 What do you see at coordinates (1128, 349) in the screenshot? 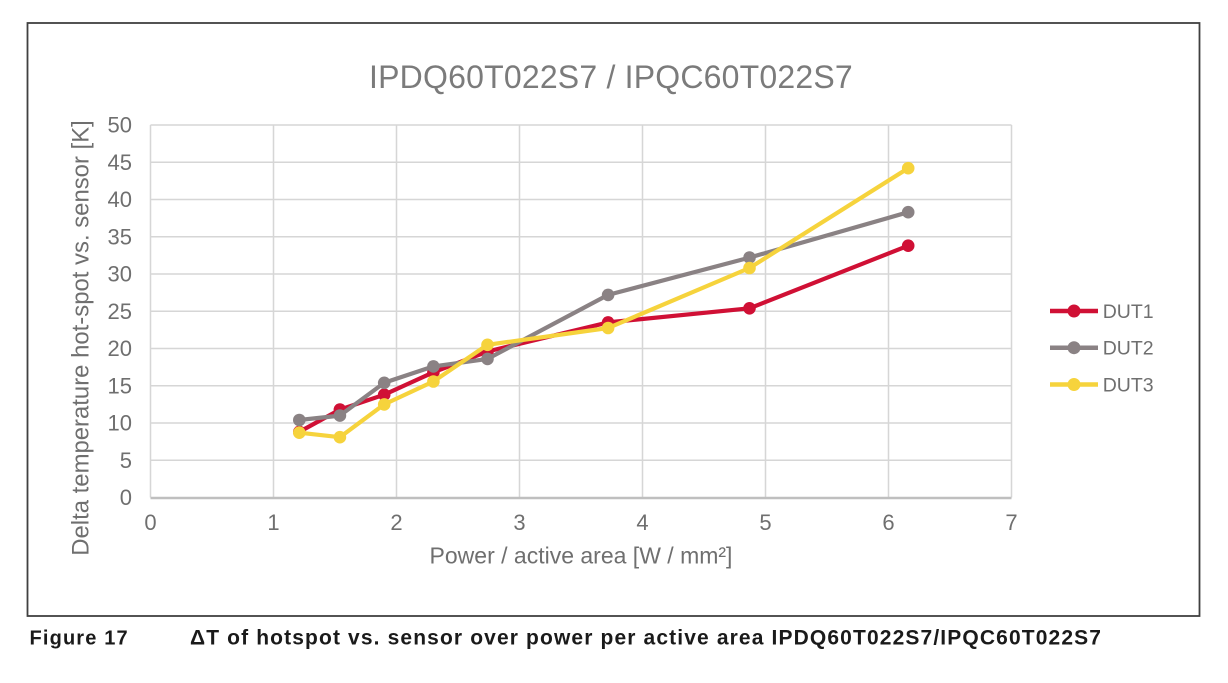
I see `svg-text: DUT2` at bounding box center [1128, 349].